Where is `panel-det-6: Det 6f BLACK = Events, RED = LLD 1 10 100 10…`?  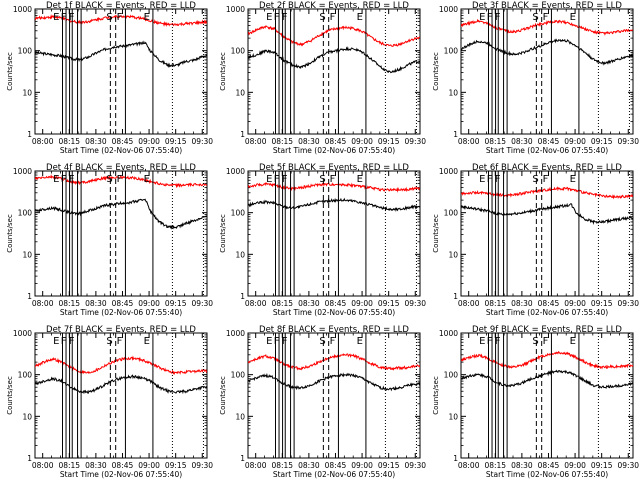
panel-det-6: Det 6f BLACK = Events, RED = LLD 1 10 100 10… is located at coordinates (535, 240).